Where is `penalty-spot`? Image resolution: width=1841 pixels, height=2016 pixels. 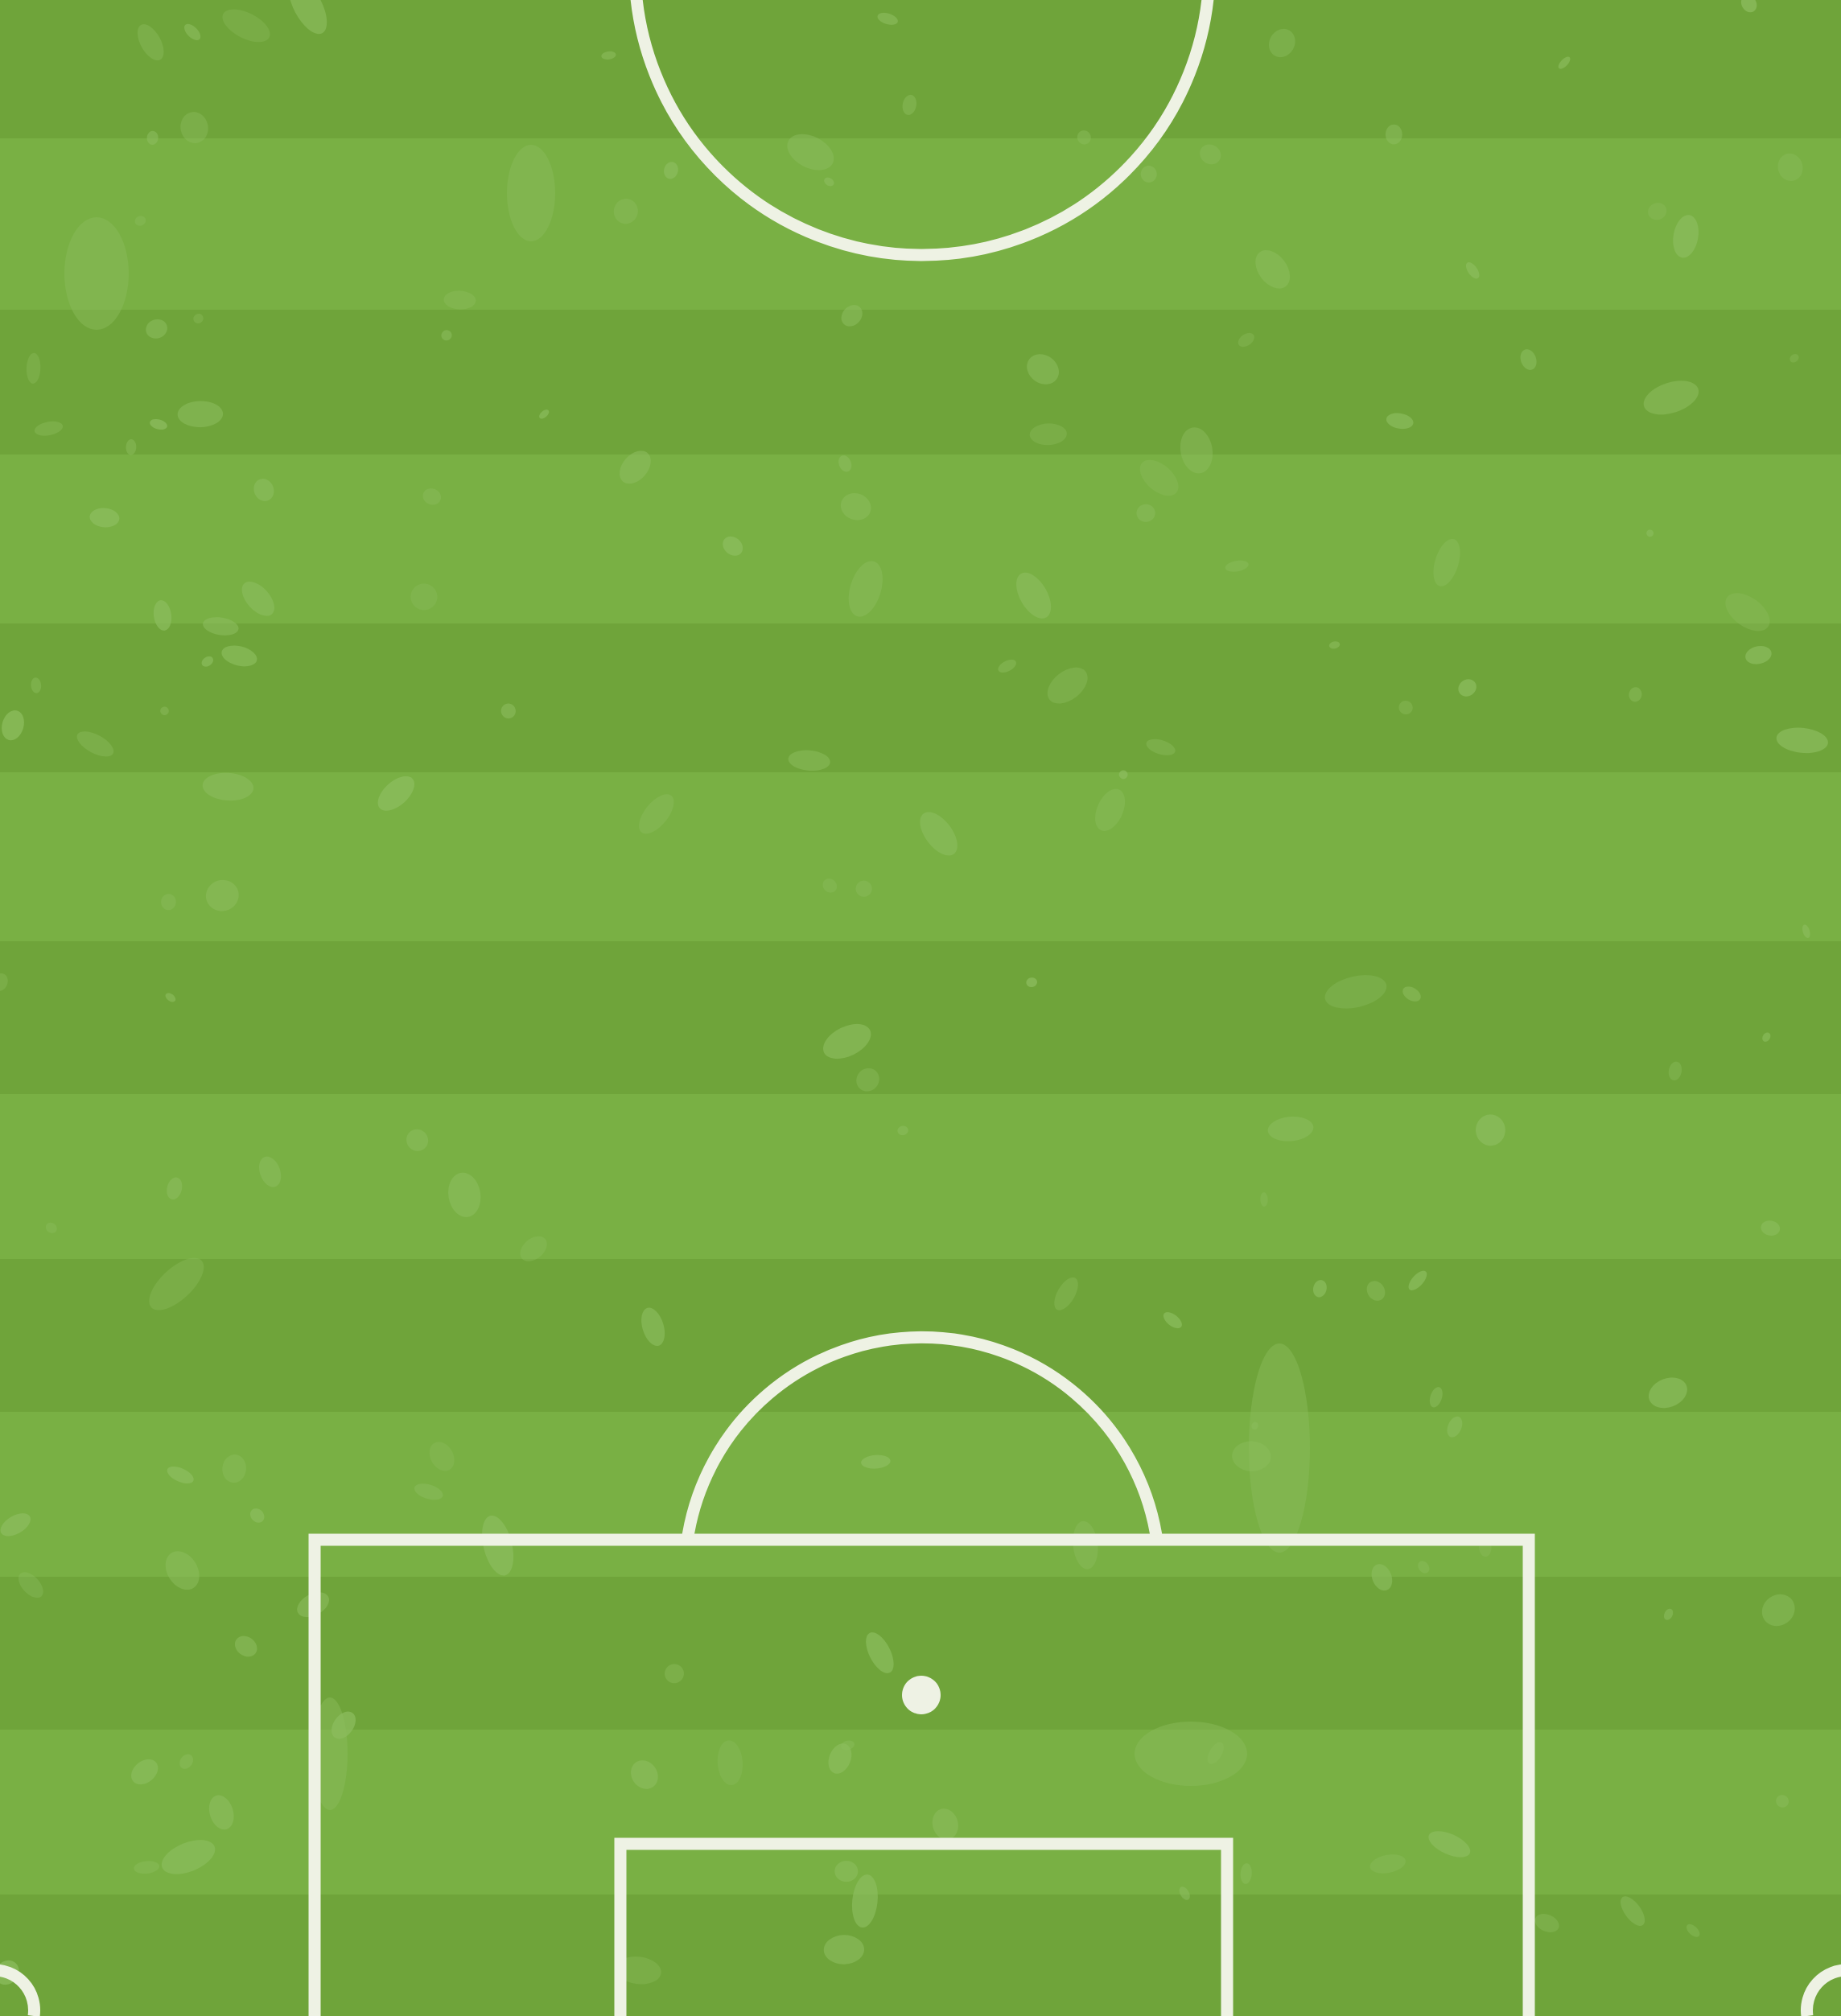 penalty-spot is located at coordinates (921, 1695).